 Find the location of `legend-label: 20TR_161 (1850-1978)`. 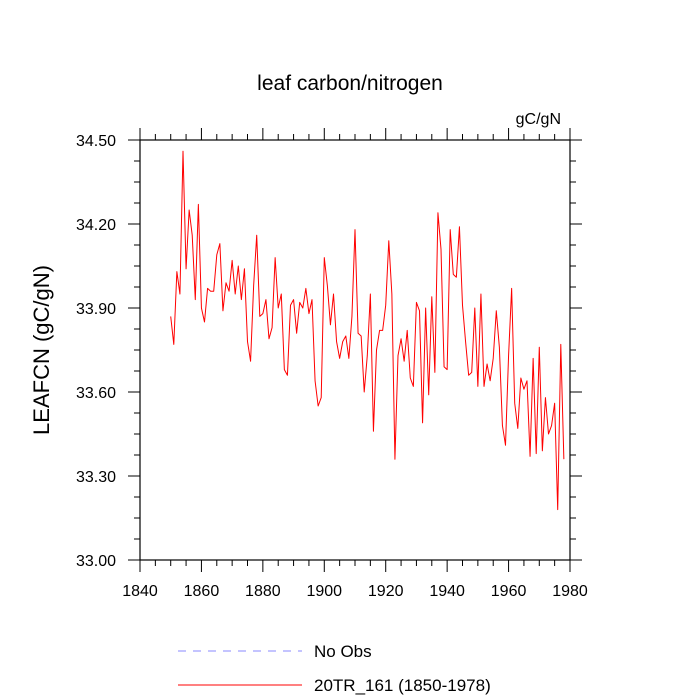

legend-label: 20TR_161 (1850-1978) is located at coordinates (402, 685).